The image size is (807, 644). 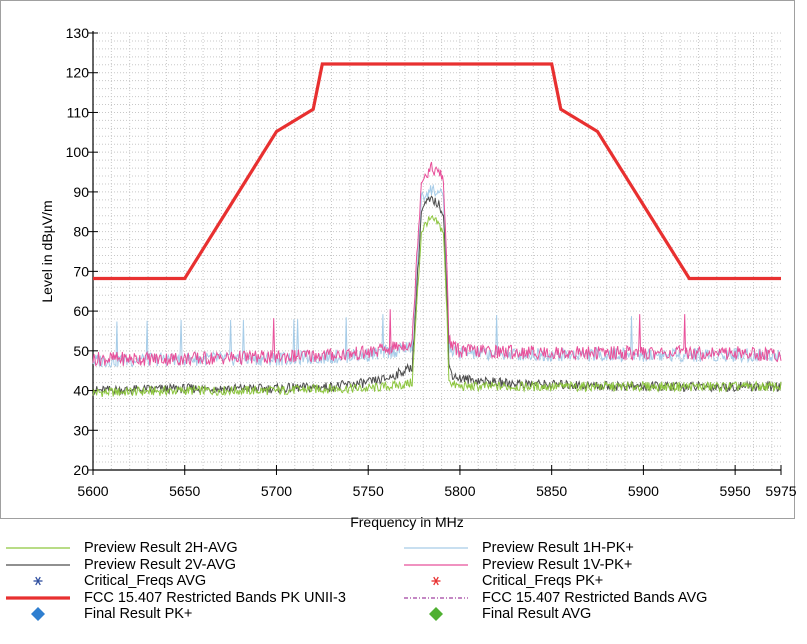 I want to click on y-tick-label: 70, so click(x=81, y=271).